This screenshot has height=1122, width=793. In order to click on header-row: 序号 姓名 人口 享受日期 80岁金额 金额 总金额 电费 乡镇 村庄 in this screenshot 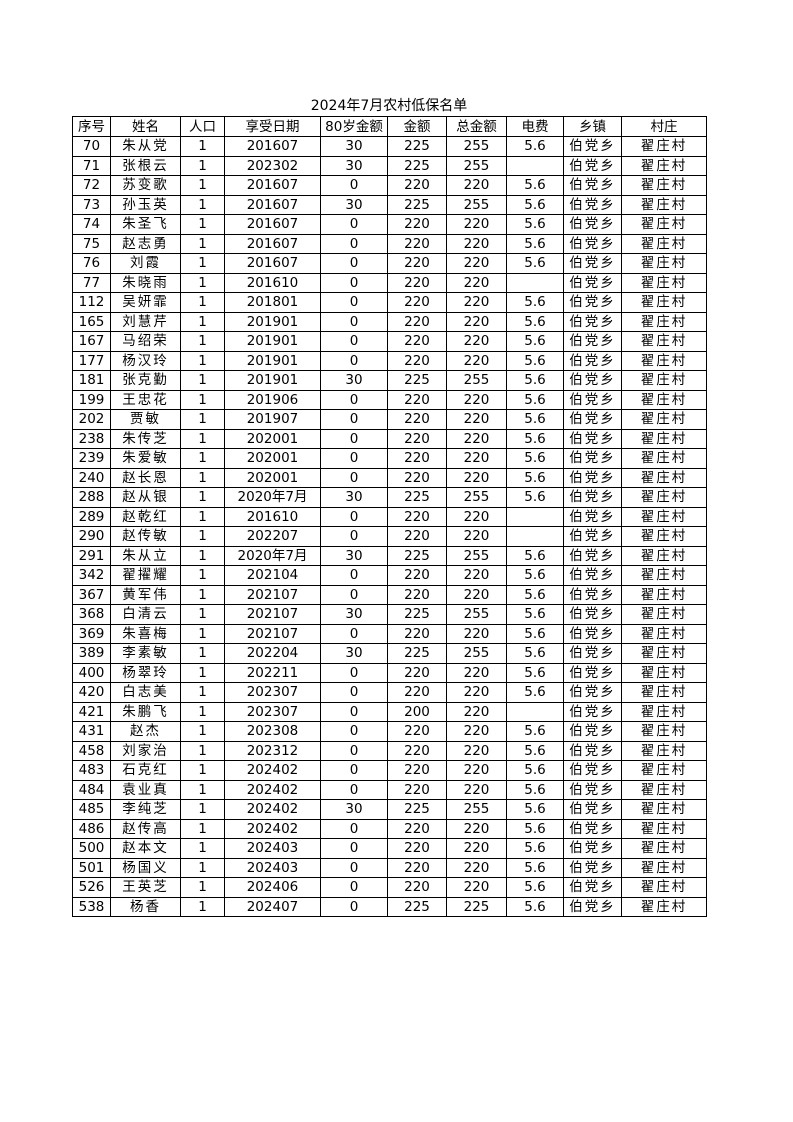, I will do `click(389, 126)`.